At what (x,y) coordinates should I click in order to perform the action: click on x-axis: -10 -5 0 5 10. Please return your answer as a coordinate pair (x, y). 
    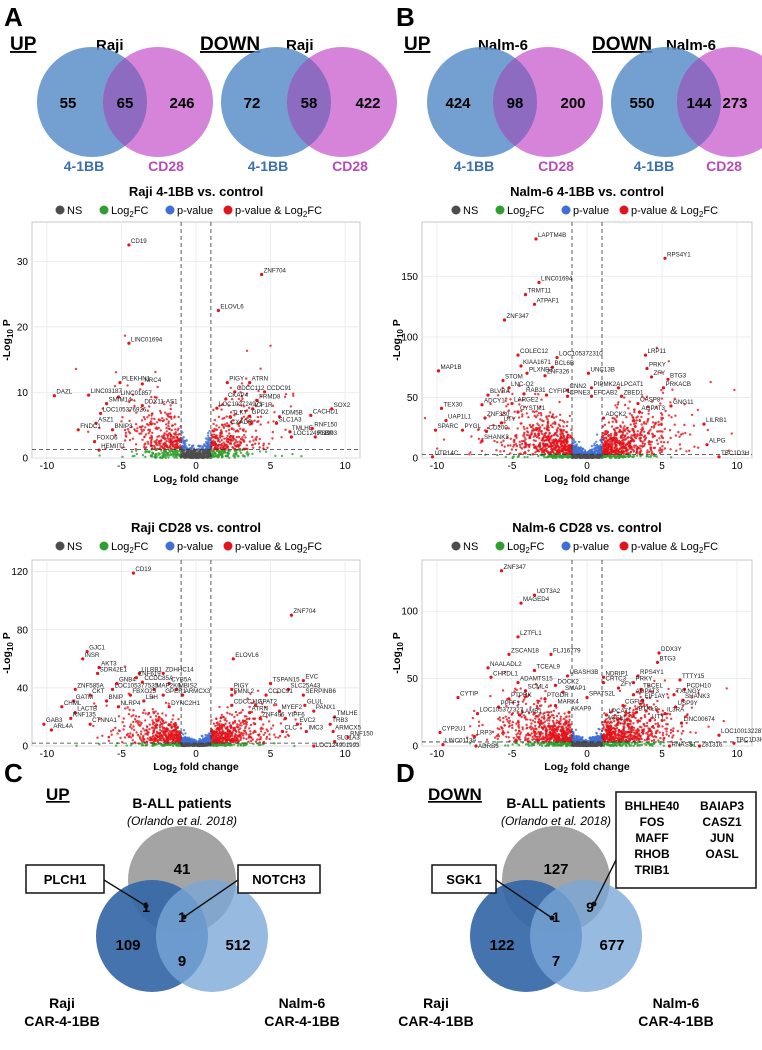
    Looking at the image, I should click on (586, 466).